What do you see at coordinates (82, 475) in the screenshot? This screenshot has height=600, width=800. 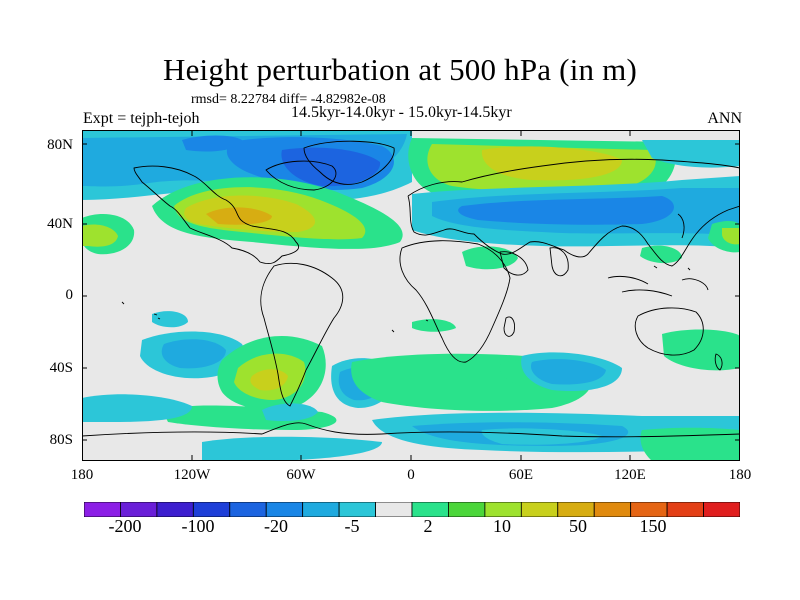 I see `lon-label-180-west: 180` at bounding box center [82, 475].